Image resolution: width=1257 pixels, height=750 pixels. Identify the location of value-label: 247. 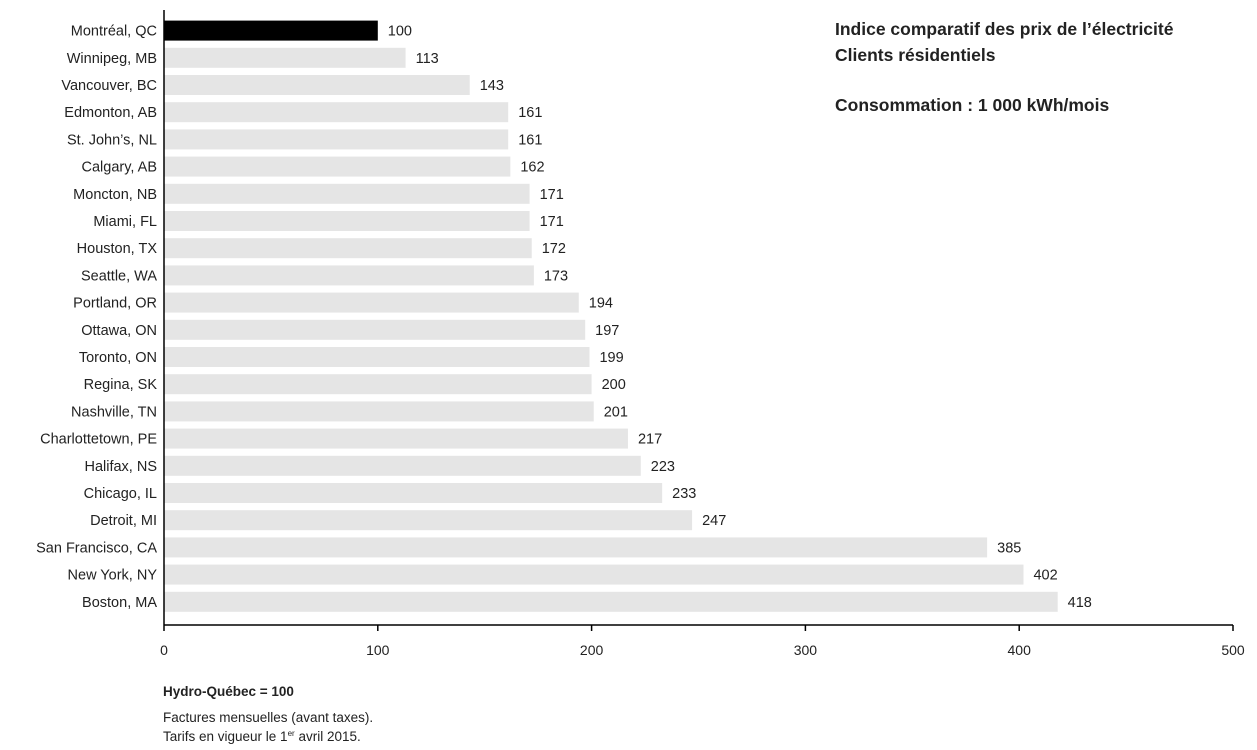
(714, 521).